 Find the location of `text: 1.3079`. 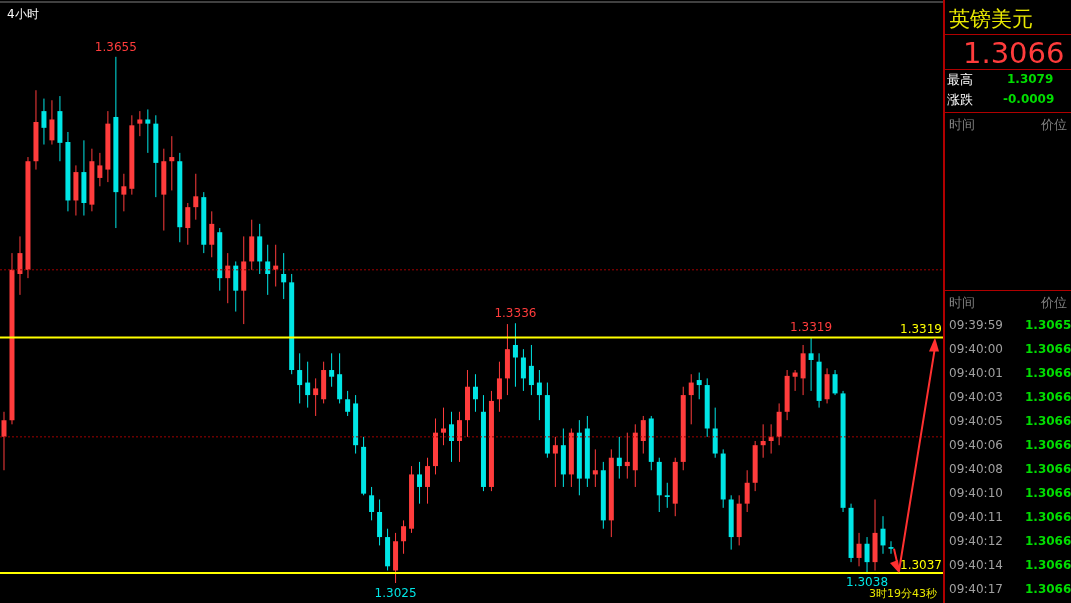

text: 1.3079 is located at coordinates (1030, 79).